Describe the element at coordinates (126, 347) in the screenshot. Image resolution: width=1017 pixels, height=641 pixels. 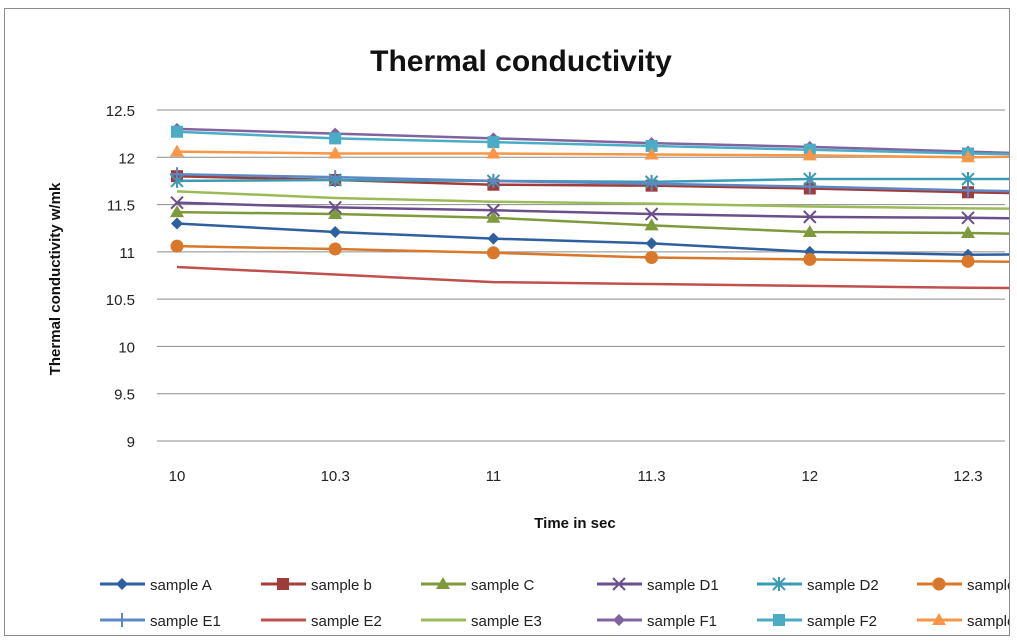
I see `y-tick-label: 10` at that location.